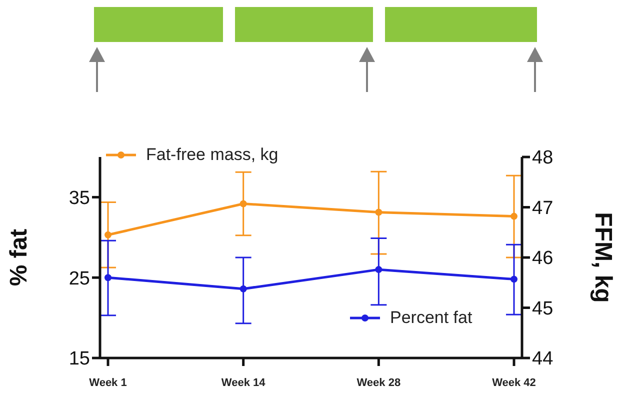 This screenshot has width=620, height=403. I want to click on x-tick-label: Week 28, so click(378, 382).